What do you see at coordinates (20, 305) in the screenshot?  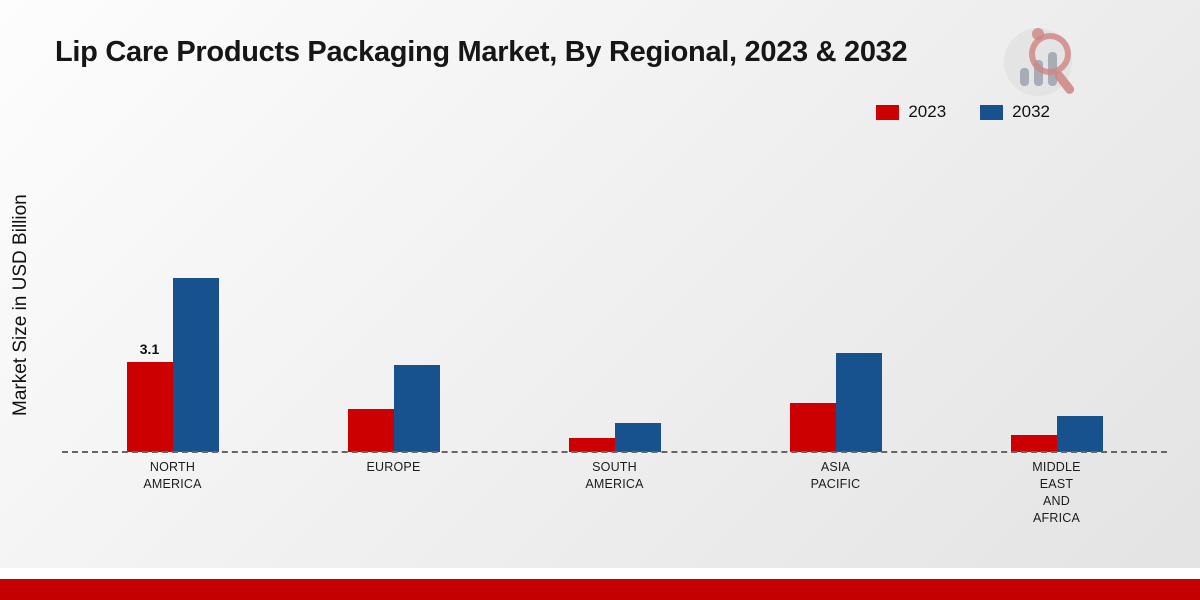 I see `y-axis-label: Market Size in USD Billion` at bounding box center [20, 305].